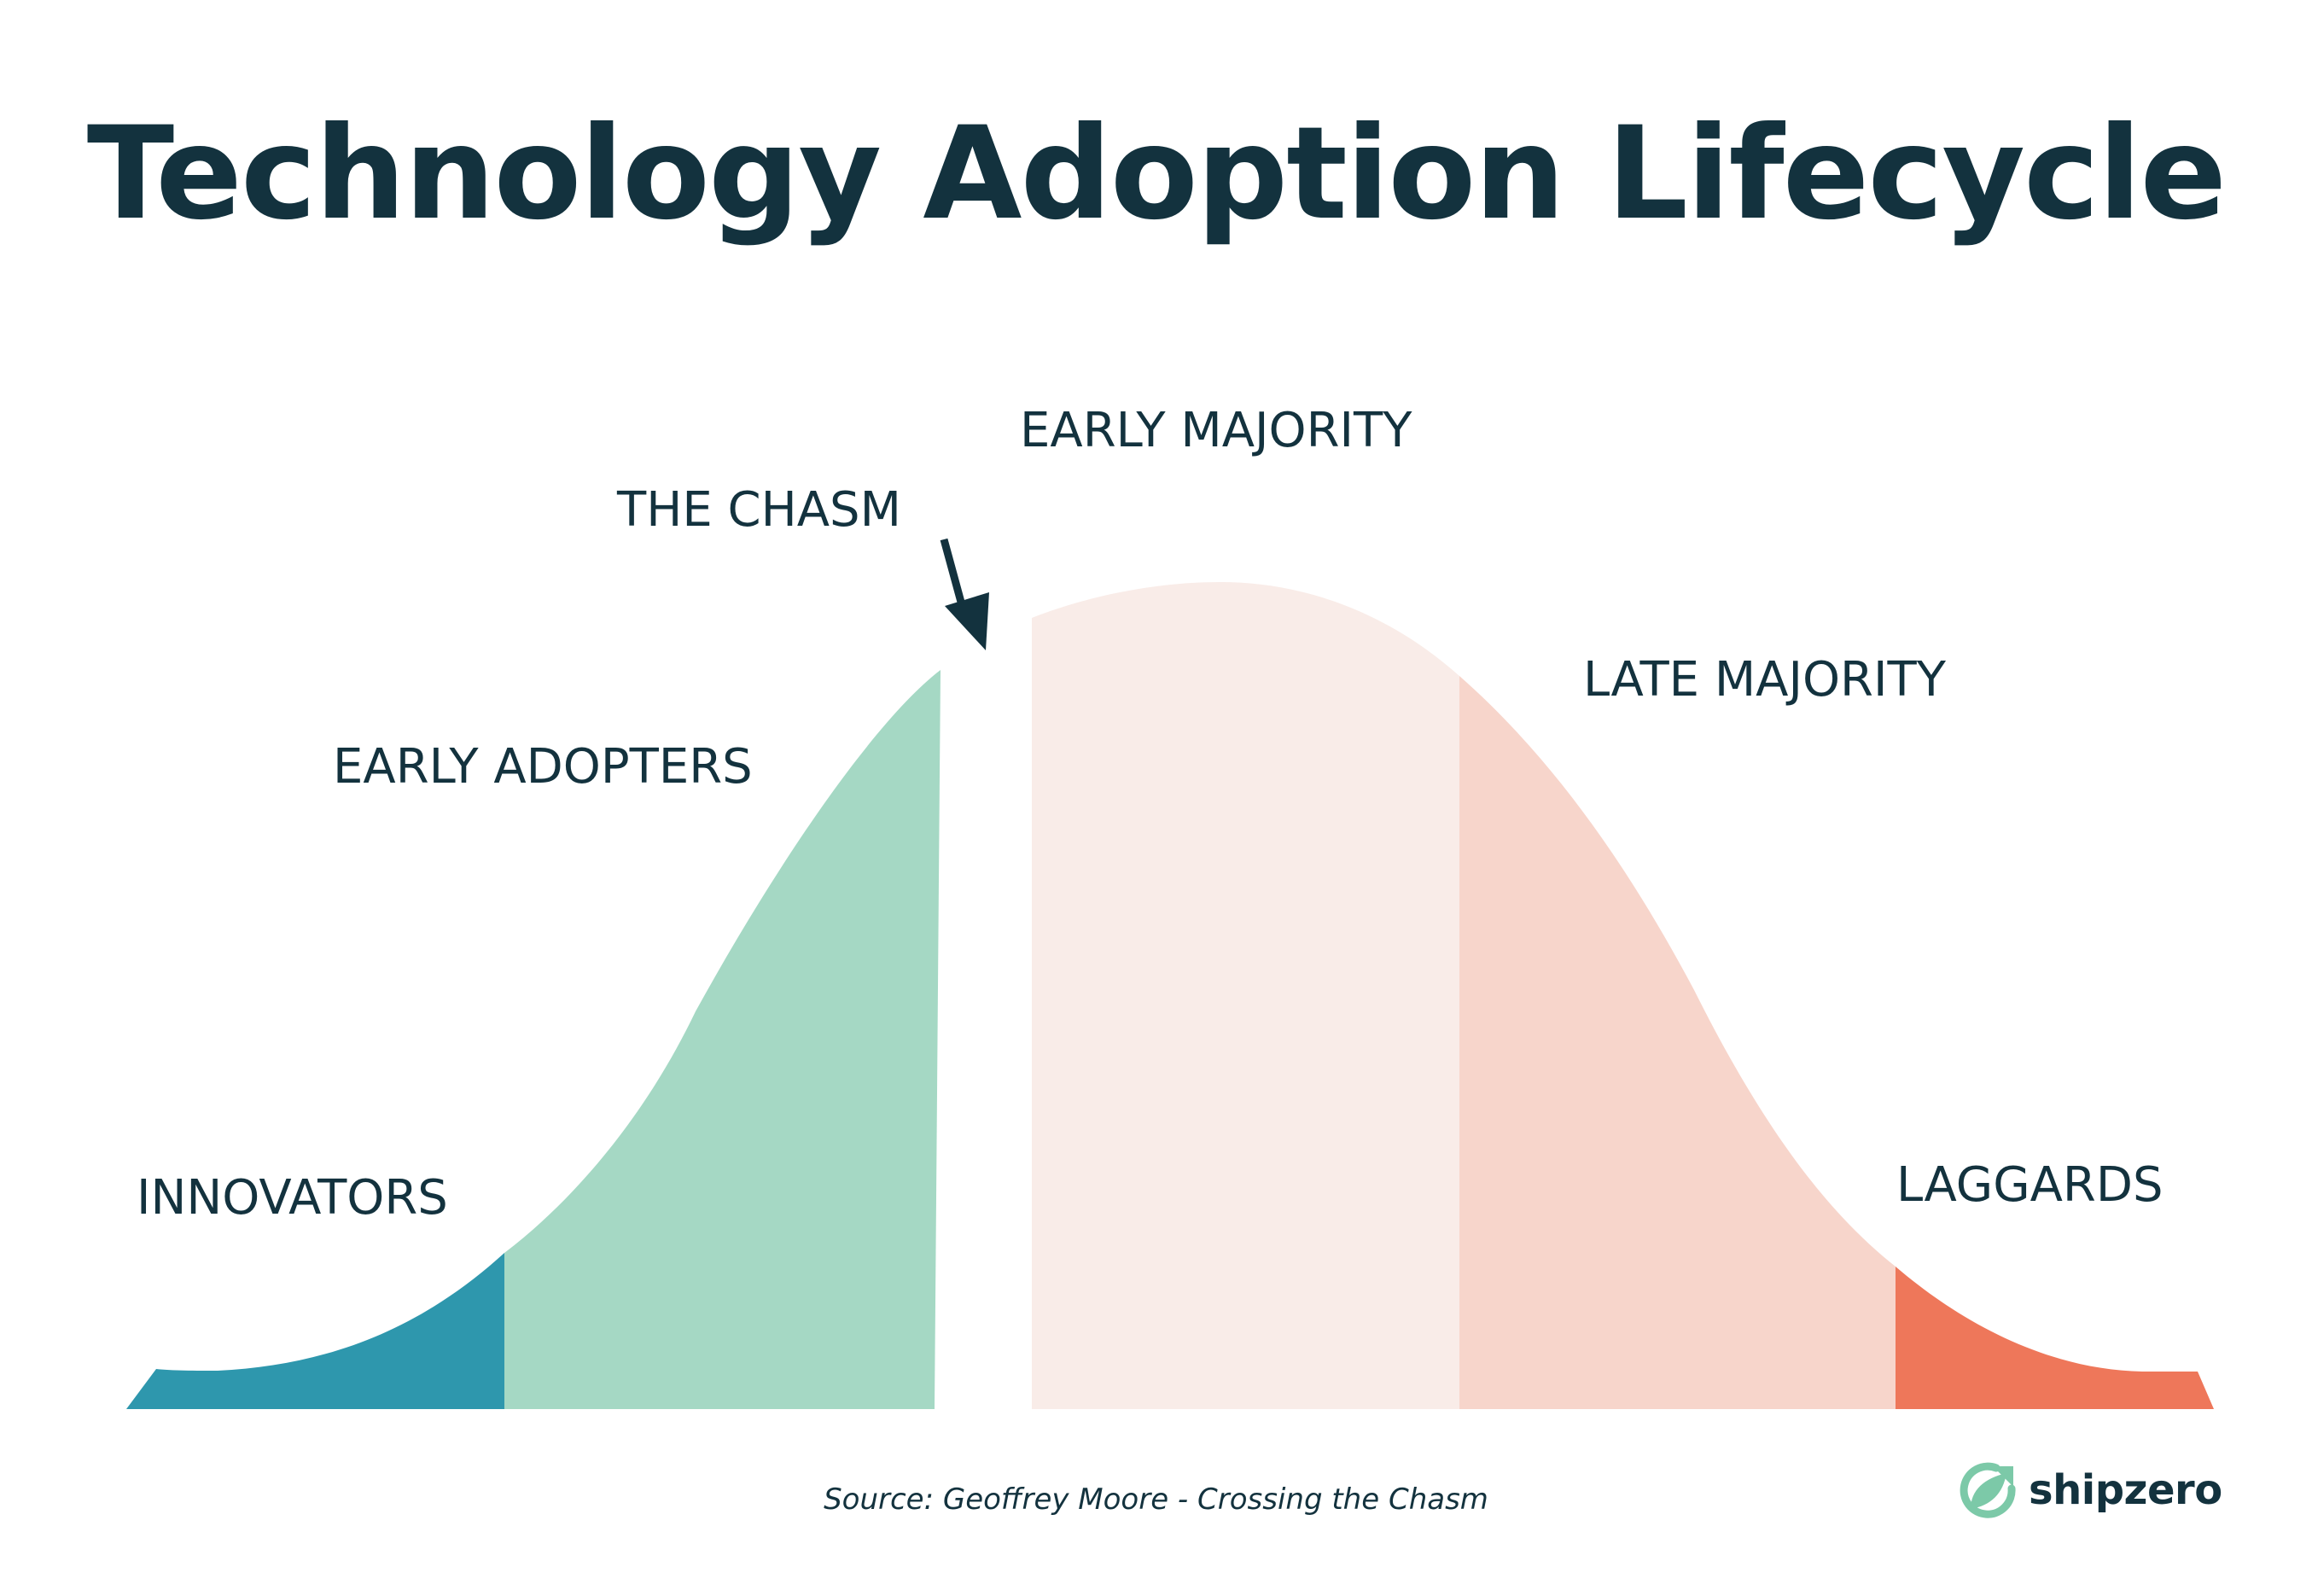 The width and height of the screenshot is (2312, 1596). What do you see at coordinates (1764, 680) in the screenshot?
I see `label-late-majority: LATE MAJORITY` at bounding box center [1764, 680].